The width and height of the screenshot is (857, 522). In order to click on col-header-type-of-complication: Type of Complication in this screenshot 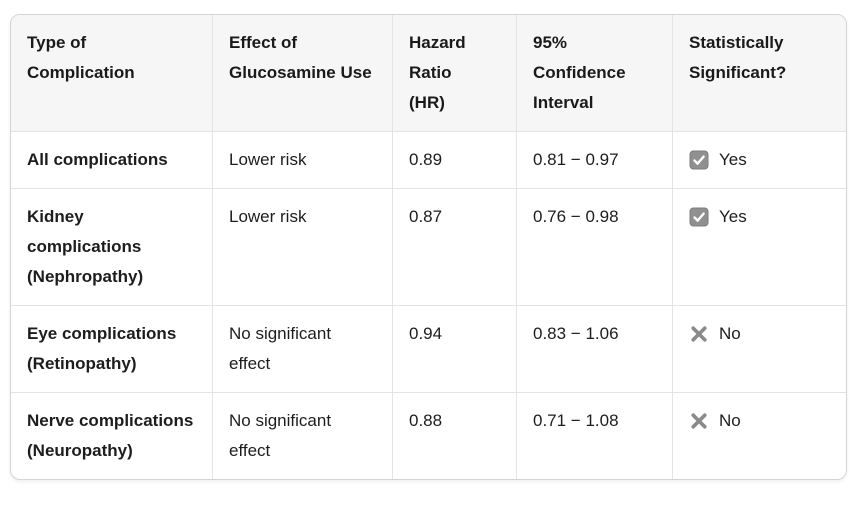, I will do `click(112, 73)`.